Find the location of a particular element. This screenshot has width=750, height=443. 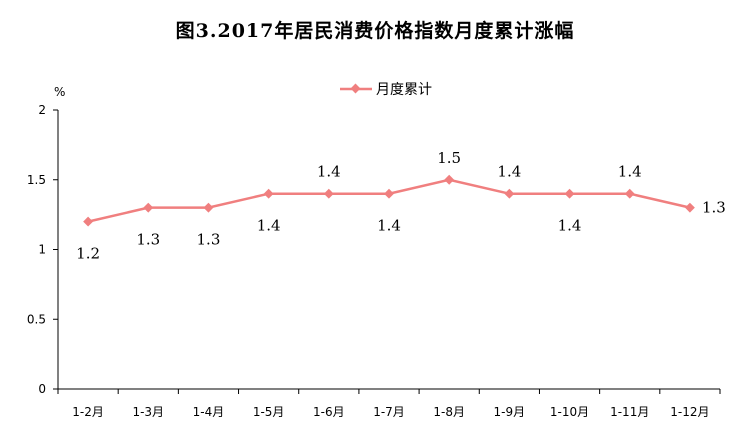

y-tick-label: 1 is located at coordinates (42, 250).